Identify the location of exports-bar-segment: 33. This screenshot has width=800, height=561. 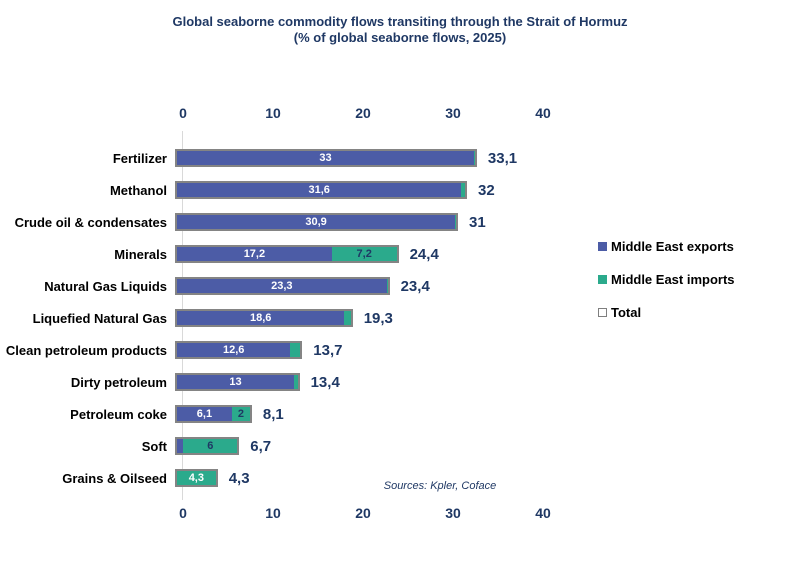
(325, 158).